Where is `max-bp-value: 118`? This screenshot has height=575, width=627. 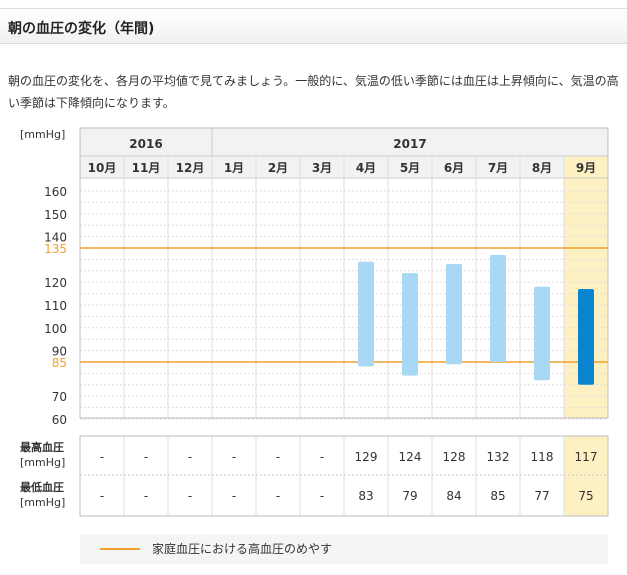
max-bp-value: 118 is located at coordinates (542, 457).